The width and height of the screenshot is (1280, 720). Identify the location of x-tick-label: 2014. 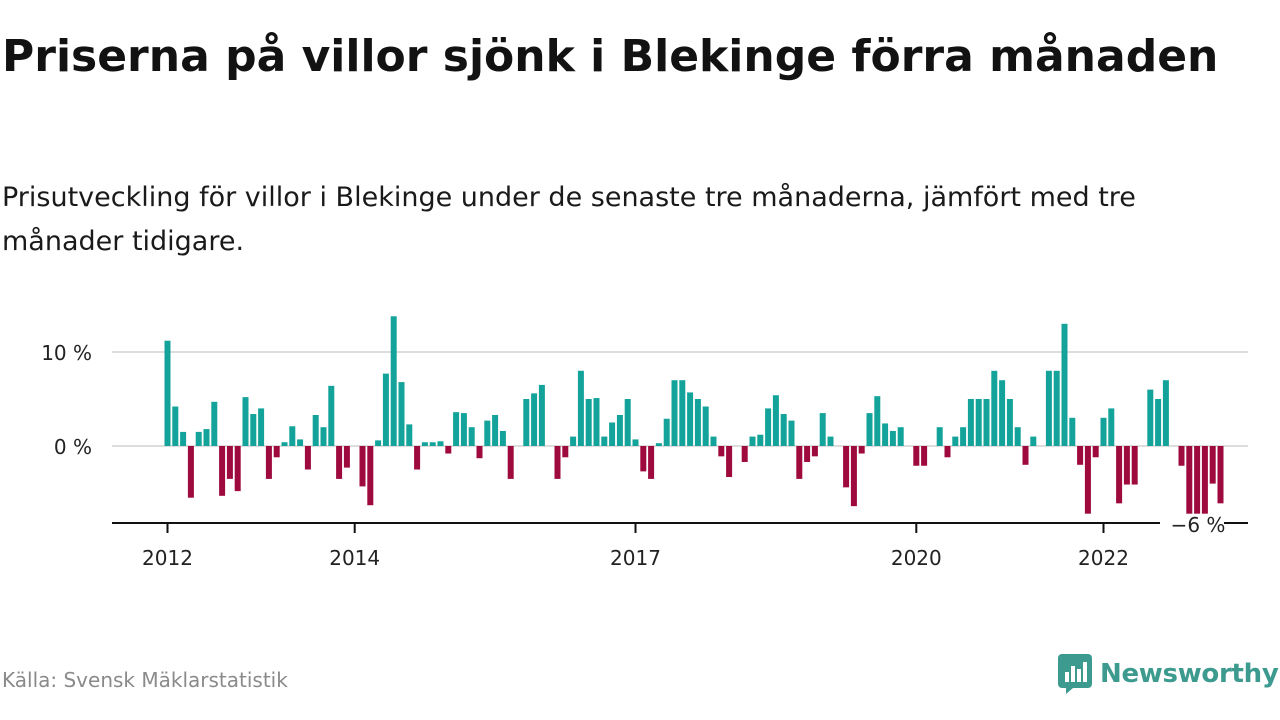
(354, 558).